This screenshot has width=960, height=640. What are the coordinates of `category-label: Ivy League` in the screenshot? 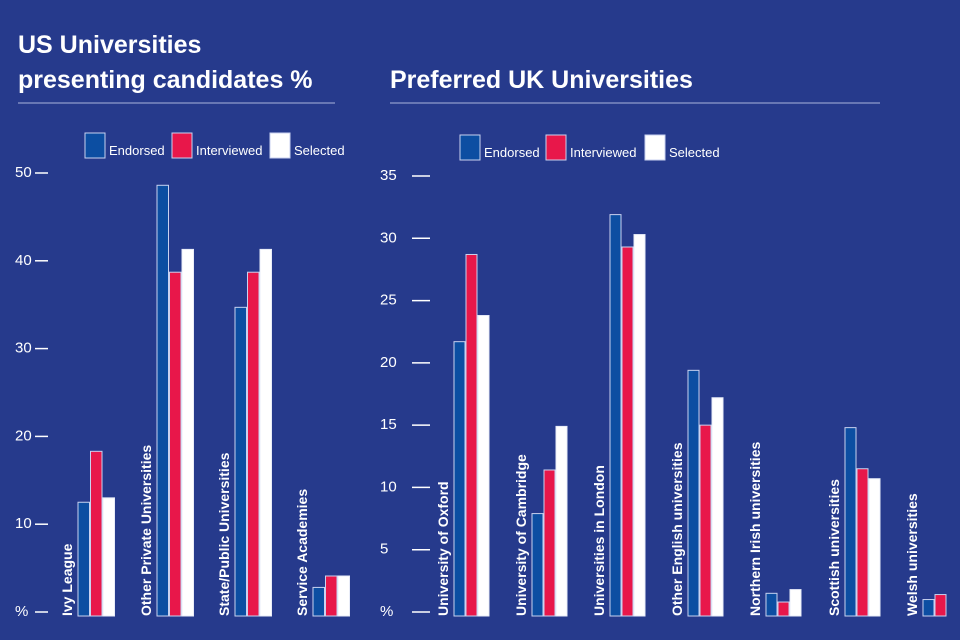 It's located at (67, 579).